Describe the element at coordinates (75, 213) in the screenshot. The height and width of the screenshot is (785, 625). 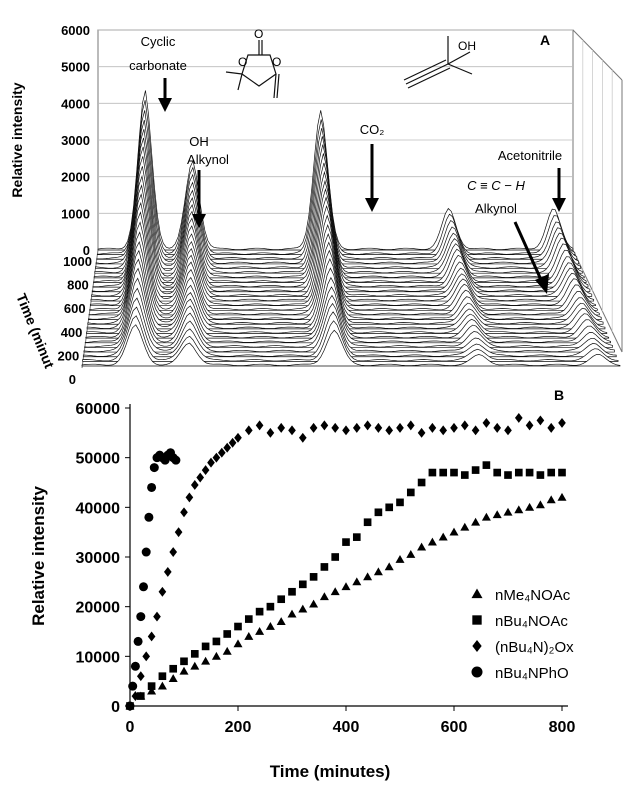
I see `panel-a-y-tick-label: 1000` at that location.